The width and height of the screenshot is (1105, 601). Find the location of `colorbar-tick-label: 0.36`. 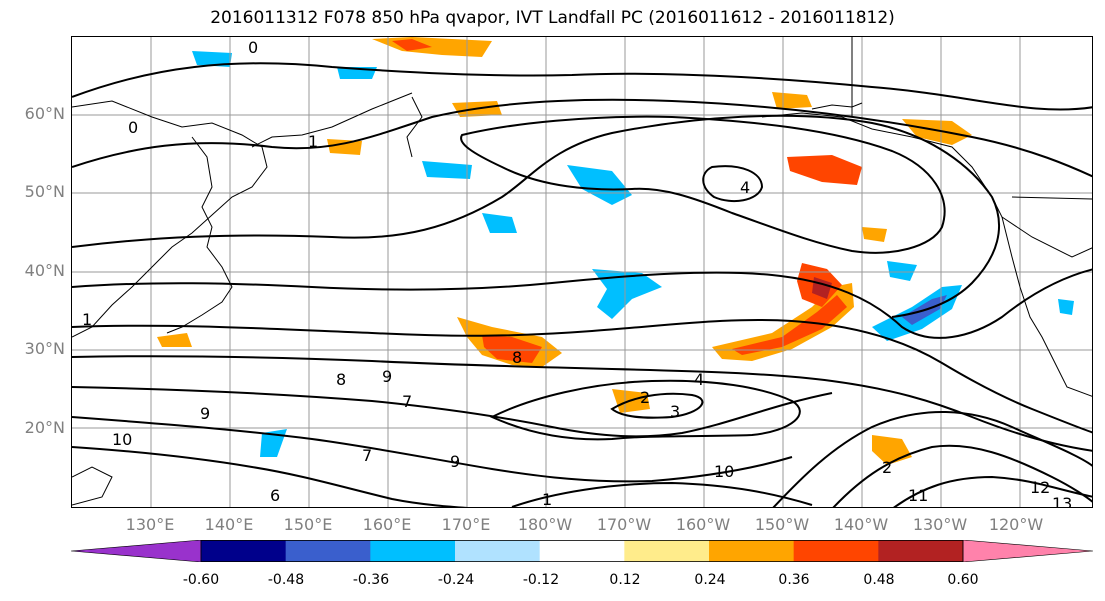

colorbar-tick-label: 0.36 is located at coordinates (794, 580).